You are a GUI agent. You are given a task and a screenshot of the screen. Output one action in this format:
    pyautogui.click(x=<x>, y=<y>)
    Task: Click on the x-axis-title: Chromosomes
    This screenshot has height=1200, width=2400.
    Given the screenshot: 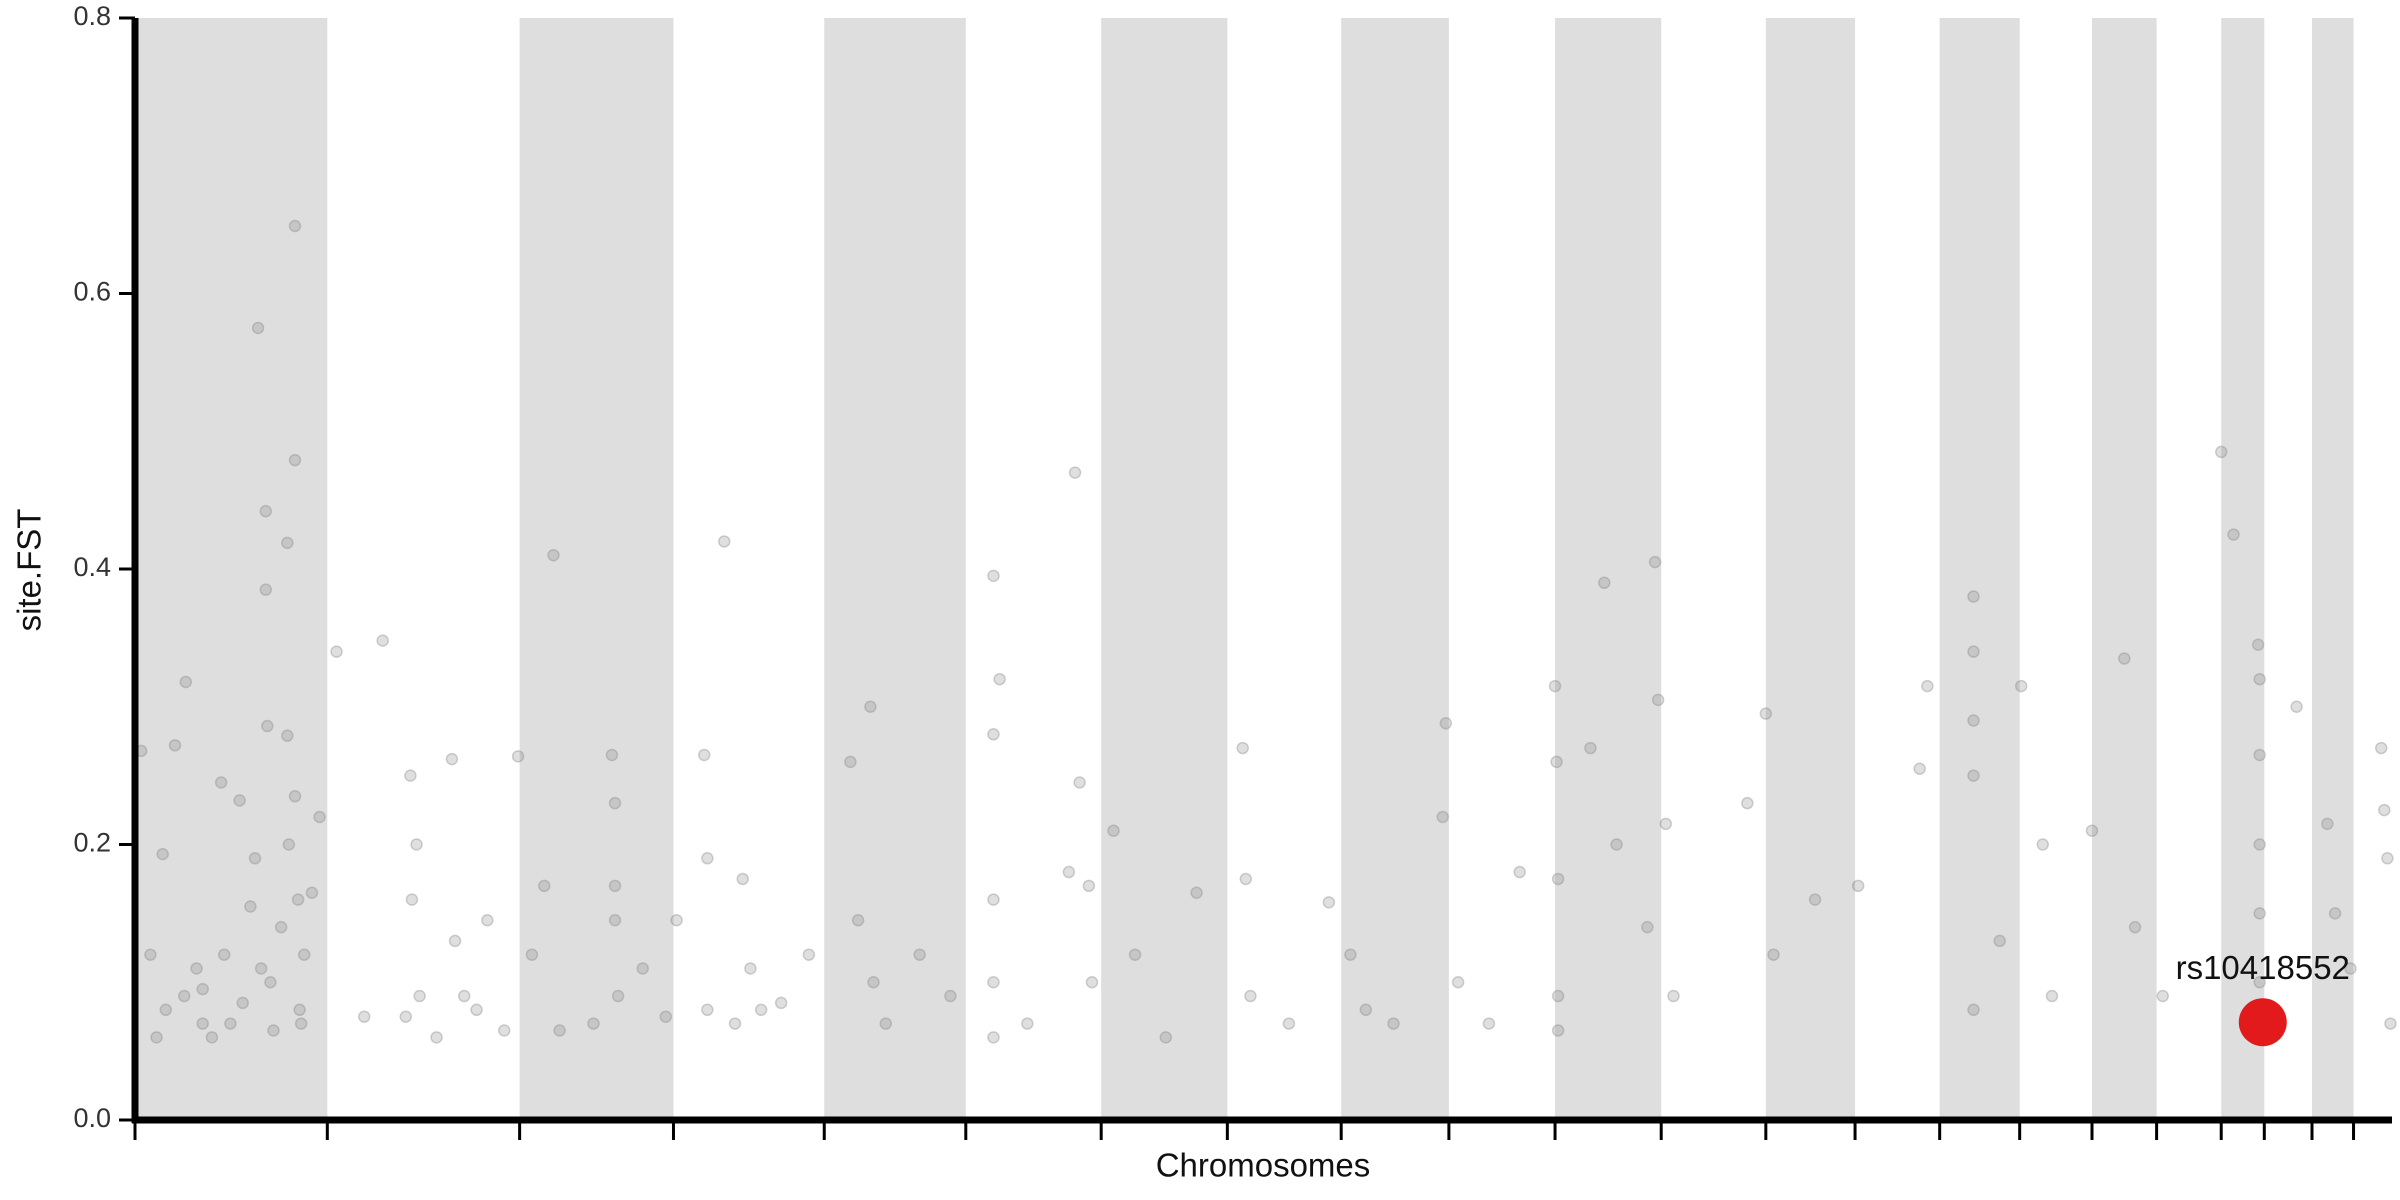 What is the action you would take?
    pyautogui.click(x=1263, y=1165)
    